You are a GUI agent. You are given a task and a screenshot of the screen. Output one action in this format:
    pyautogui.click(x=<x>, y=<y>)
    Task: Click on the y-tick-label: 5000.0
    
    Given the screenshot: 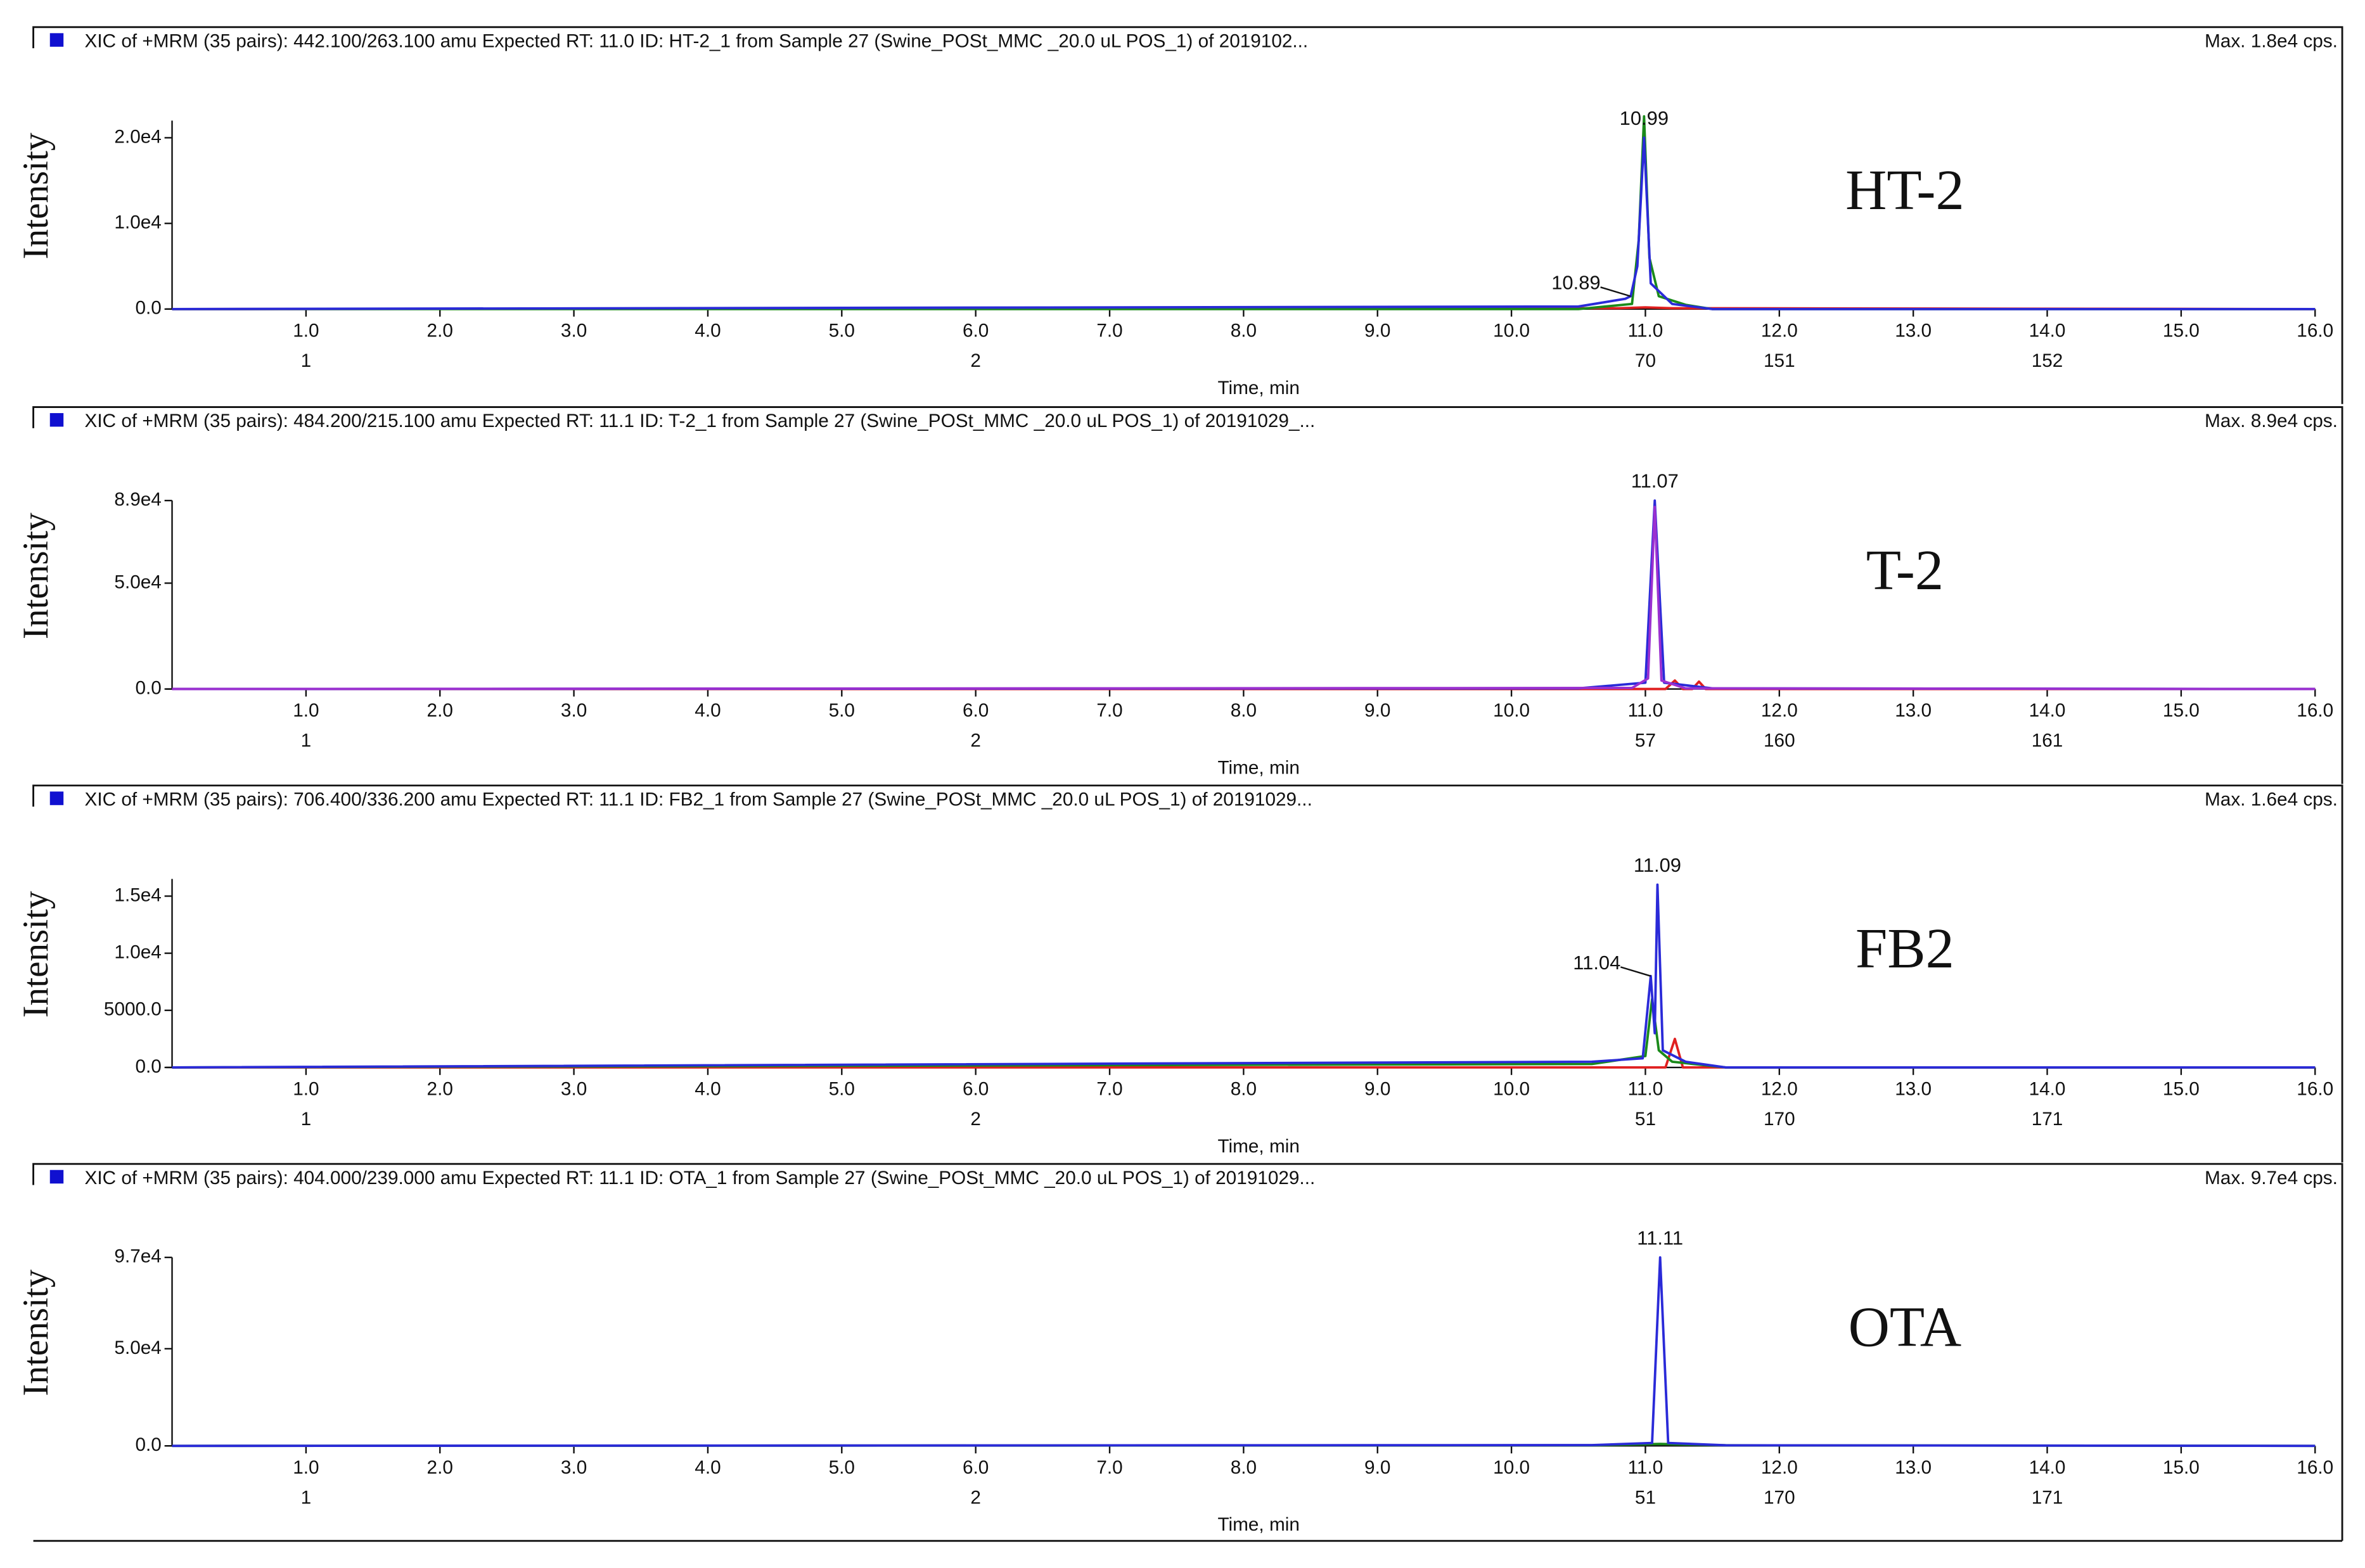 What is the action you would take?
    pyautogui.click(x=133, y=1009)
    